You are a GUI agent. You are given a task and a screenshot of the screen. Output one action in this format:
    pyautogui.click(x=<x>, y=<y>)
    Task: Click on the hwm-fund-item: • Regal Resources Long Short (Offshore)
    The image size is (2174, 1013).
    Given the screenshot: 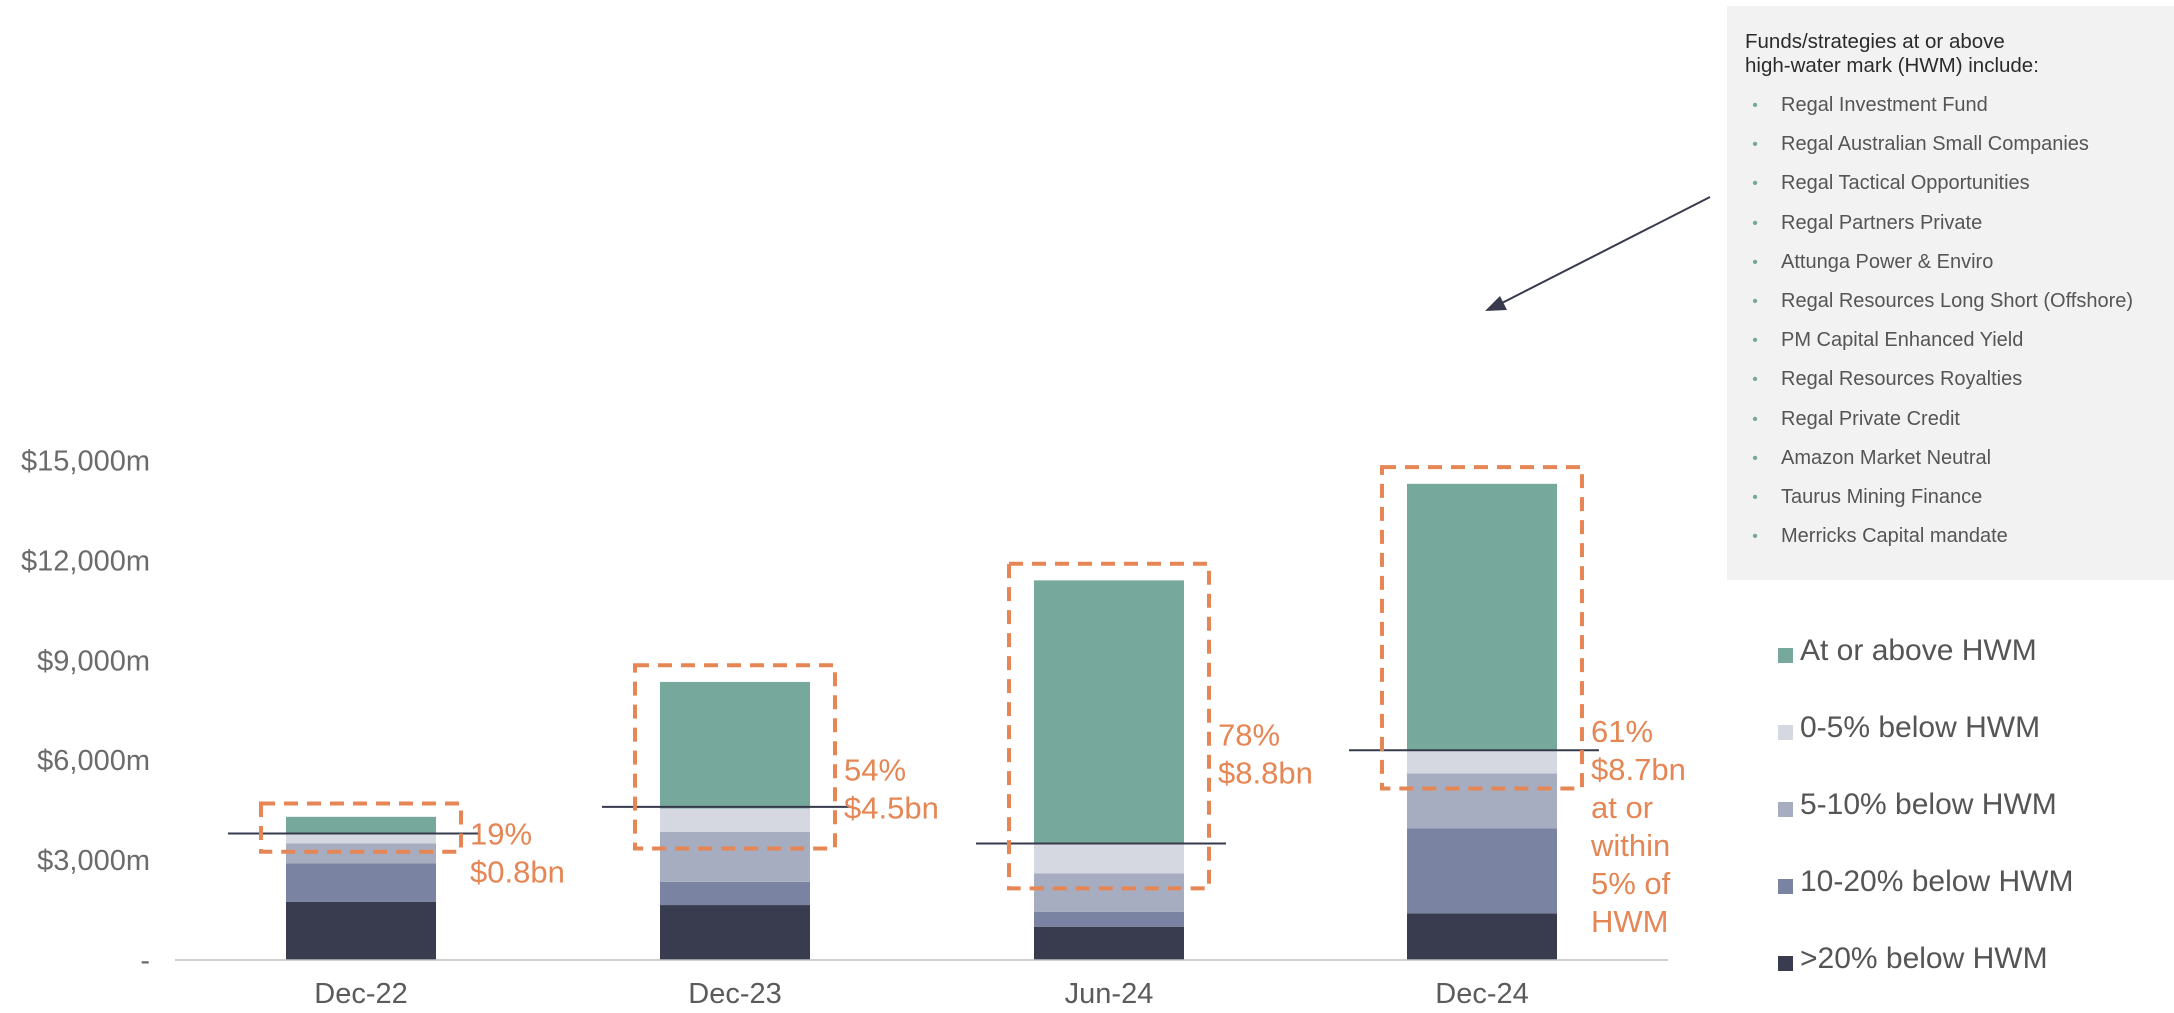 What is the action you would take?
    pyautogui.click(x=1949, y=301)
    